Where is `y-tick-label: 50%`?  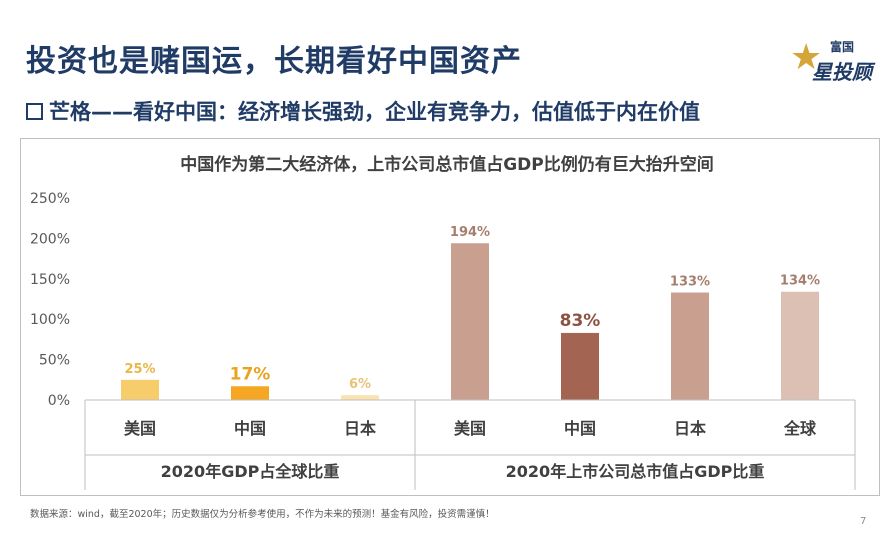 y-tick-label: 50% is located at coordinates (54, 361).